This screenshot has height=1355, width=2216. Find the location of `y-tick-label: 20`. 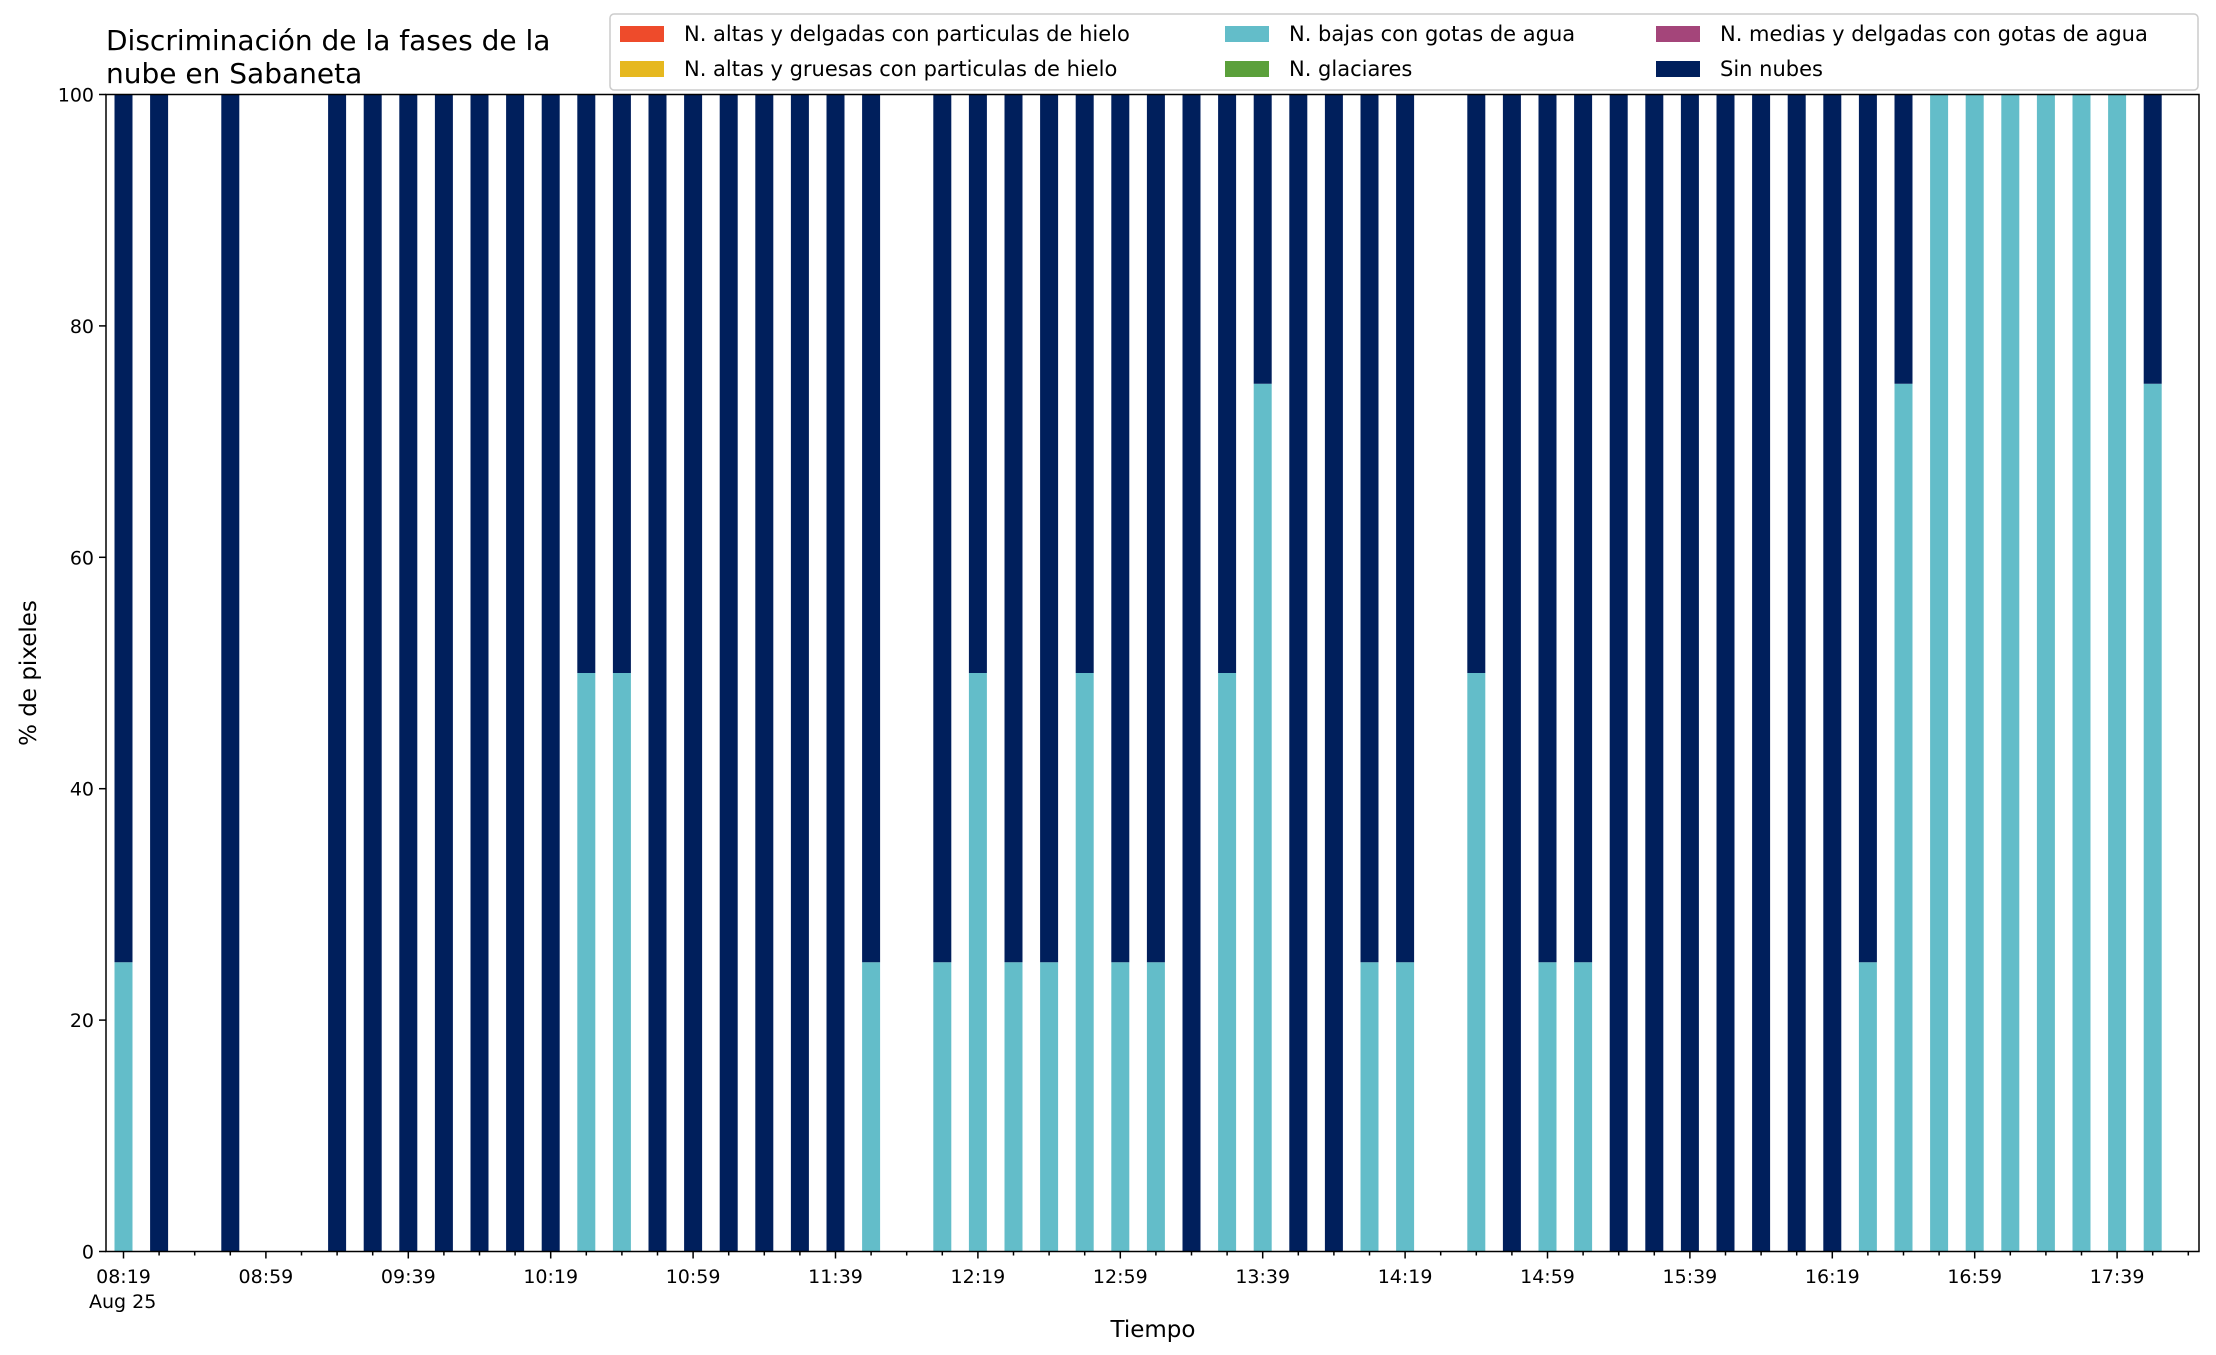

y-tick-label: 20 is located at coordinates (82, 1021).